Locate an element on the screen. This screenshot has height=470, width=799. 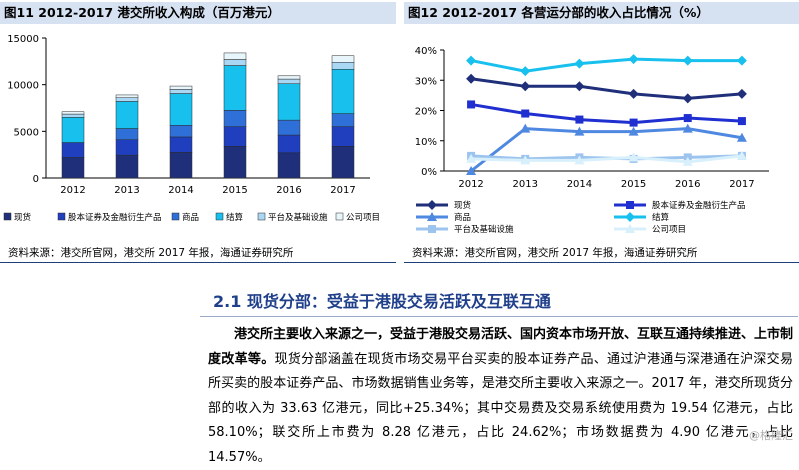
legend-label: 平台及基础设施 is located at coordinates (484, 229).